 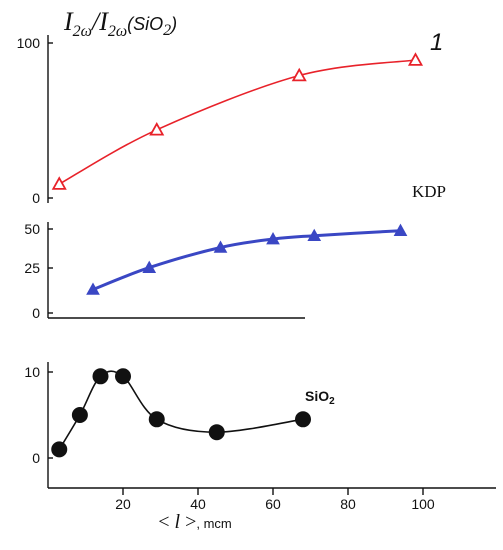 I want to click on x-tick-label-60: 60, so click(x=273, y=504).